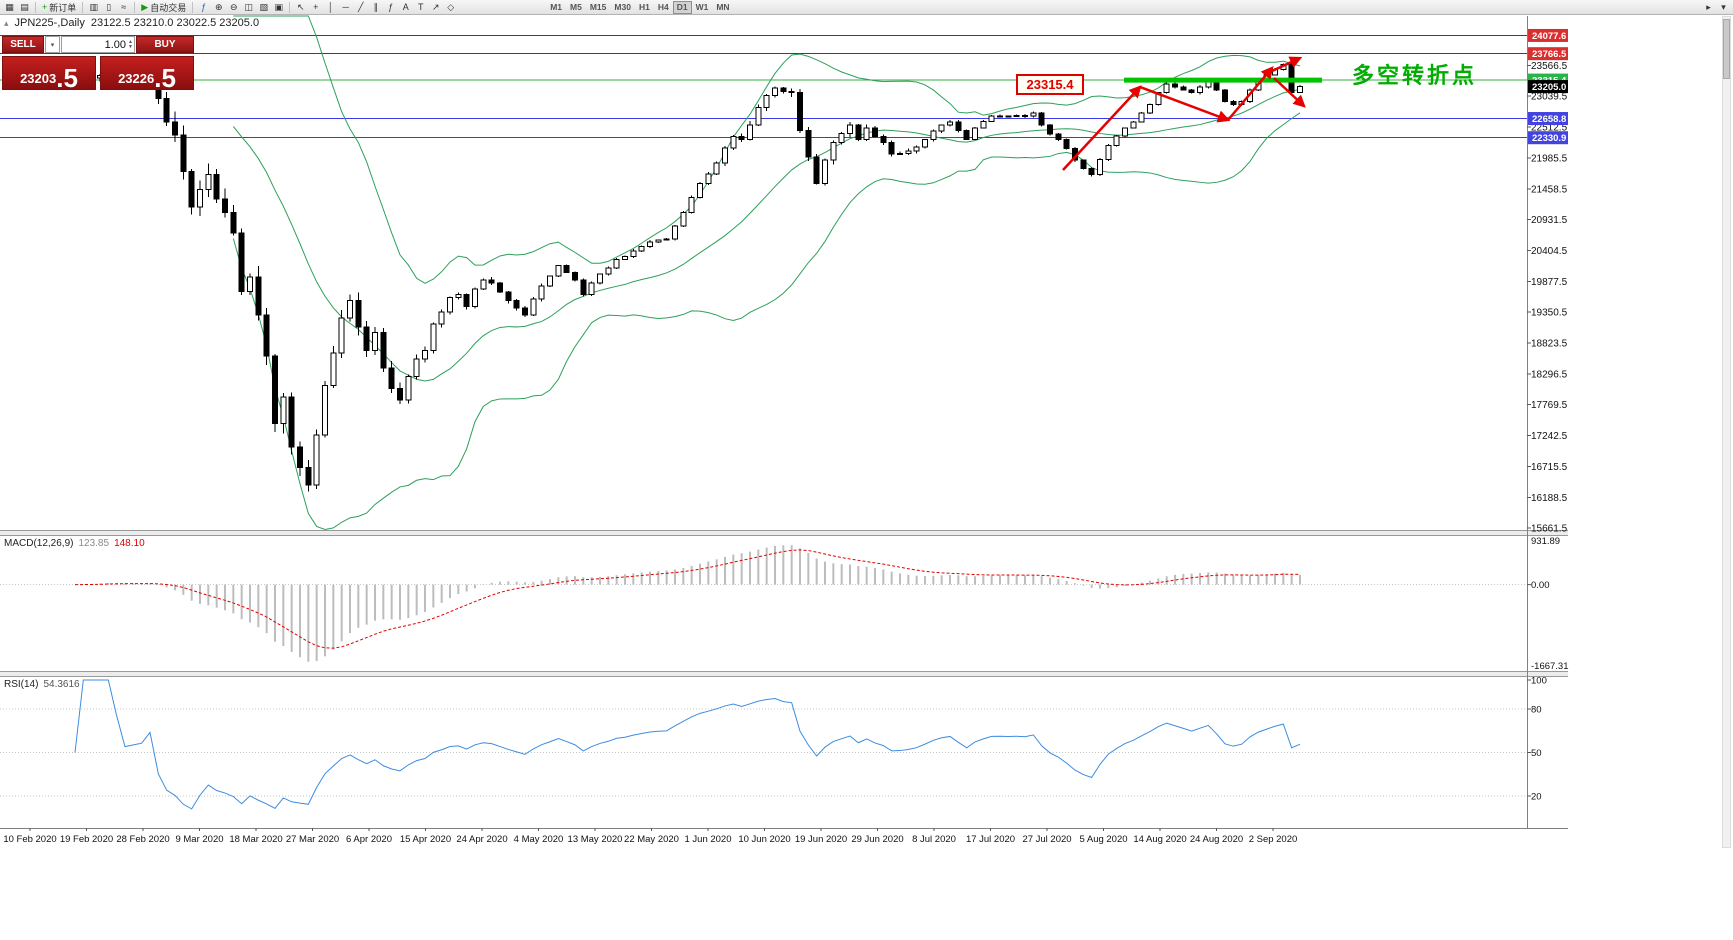 The width and height of the screenshot is (1733, 940). What do you see at coordinates (123, 7) in the screenshot?
I see `line-chart-button: ≈` at bounding box center [123, 7].